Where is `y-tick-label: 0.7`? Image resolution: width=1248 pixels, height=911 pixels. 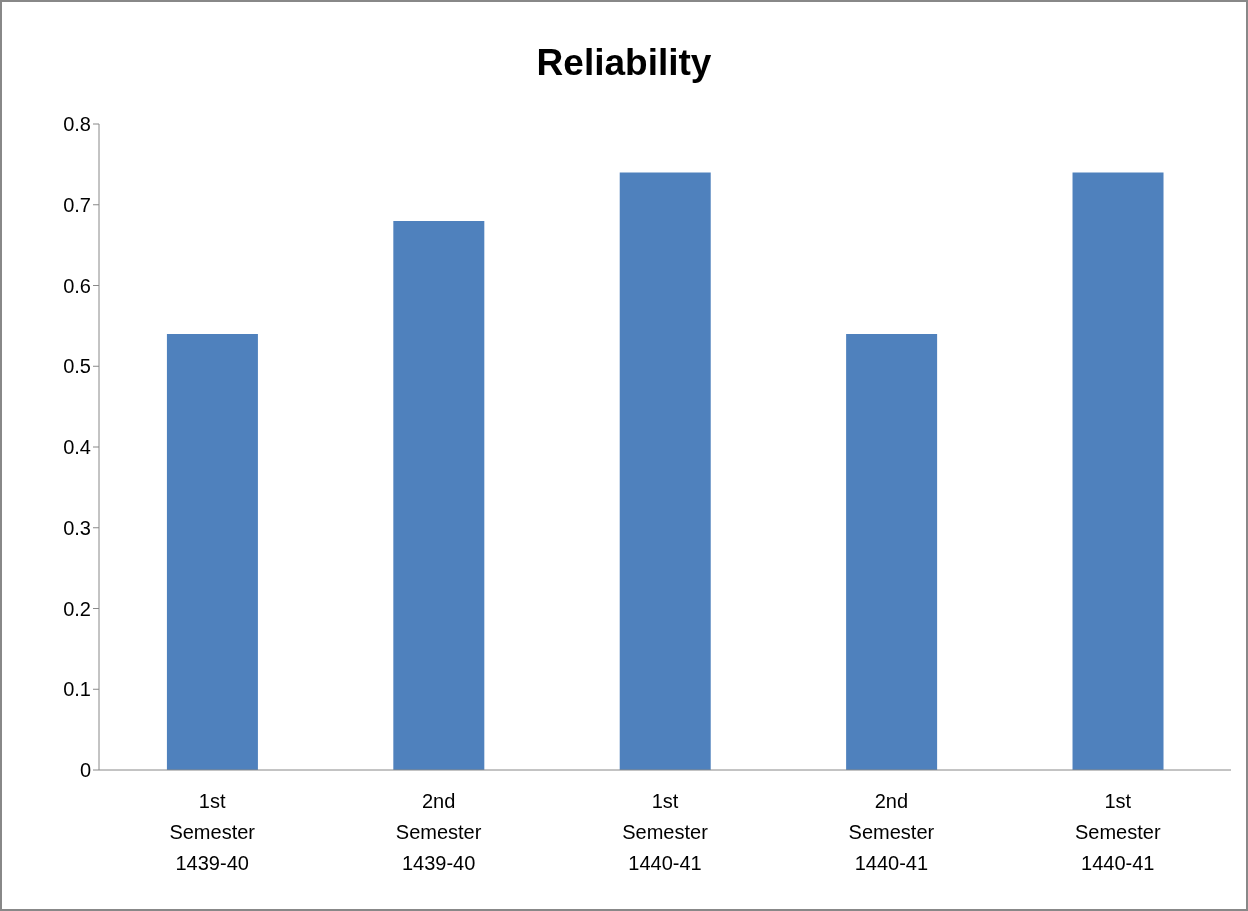 y-tick-label: 0.7 is located at coordinates (77, 204).